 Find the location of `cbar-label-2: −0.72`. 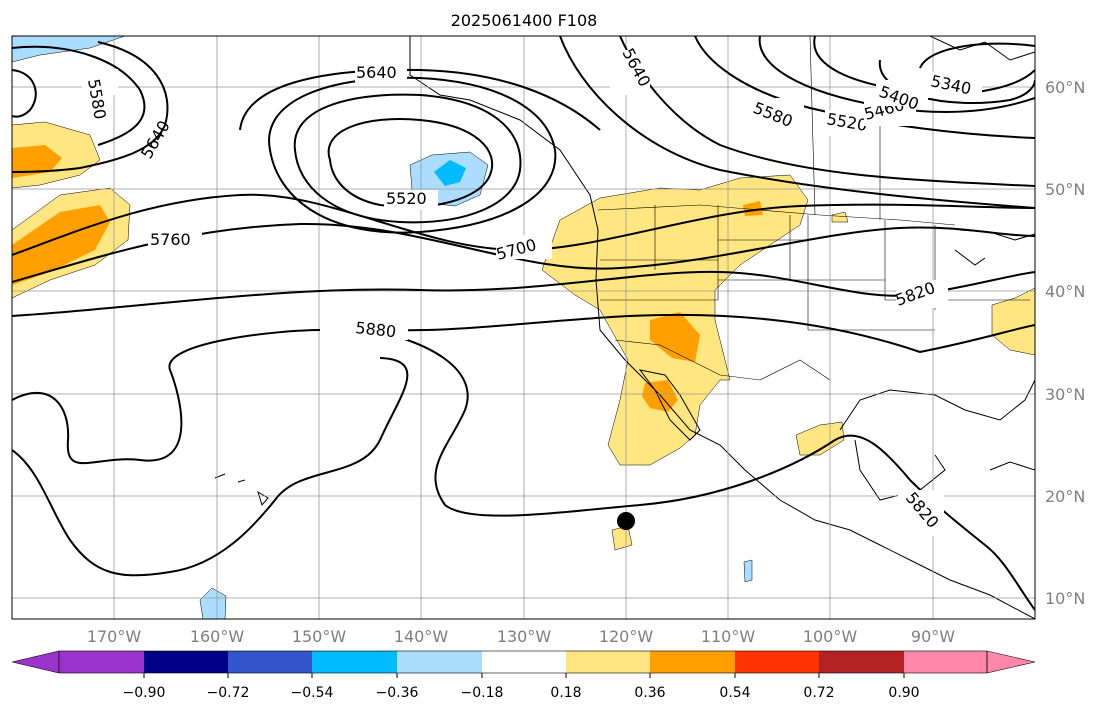

cbar-label-2: −0.72 is located at coordinates (228, 693).